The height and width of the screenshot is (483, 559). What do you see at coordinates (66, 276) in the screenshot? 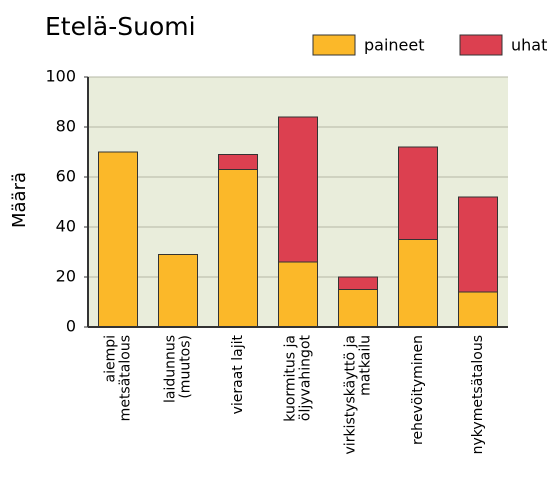
I see `y-tick-label: 20` at bounding box center [66, 276].